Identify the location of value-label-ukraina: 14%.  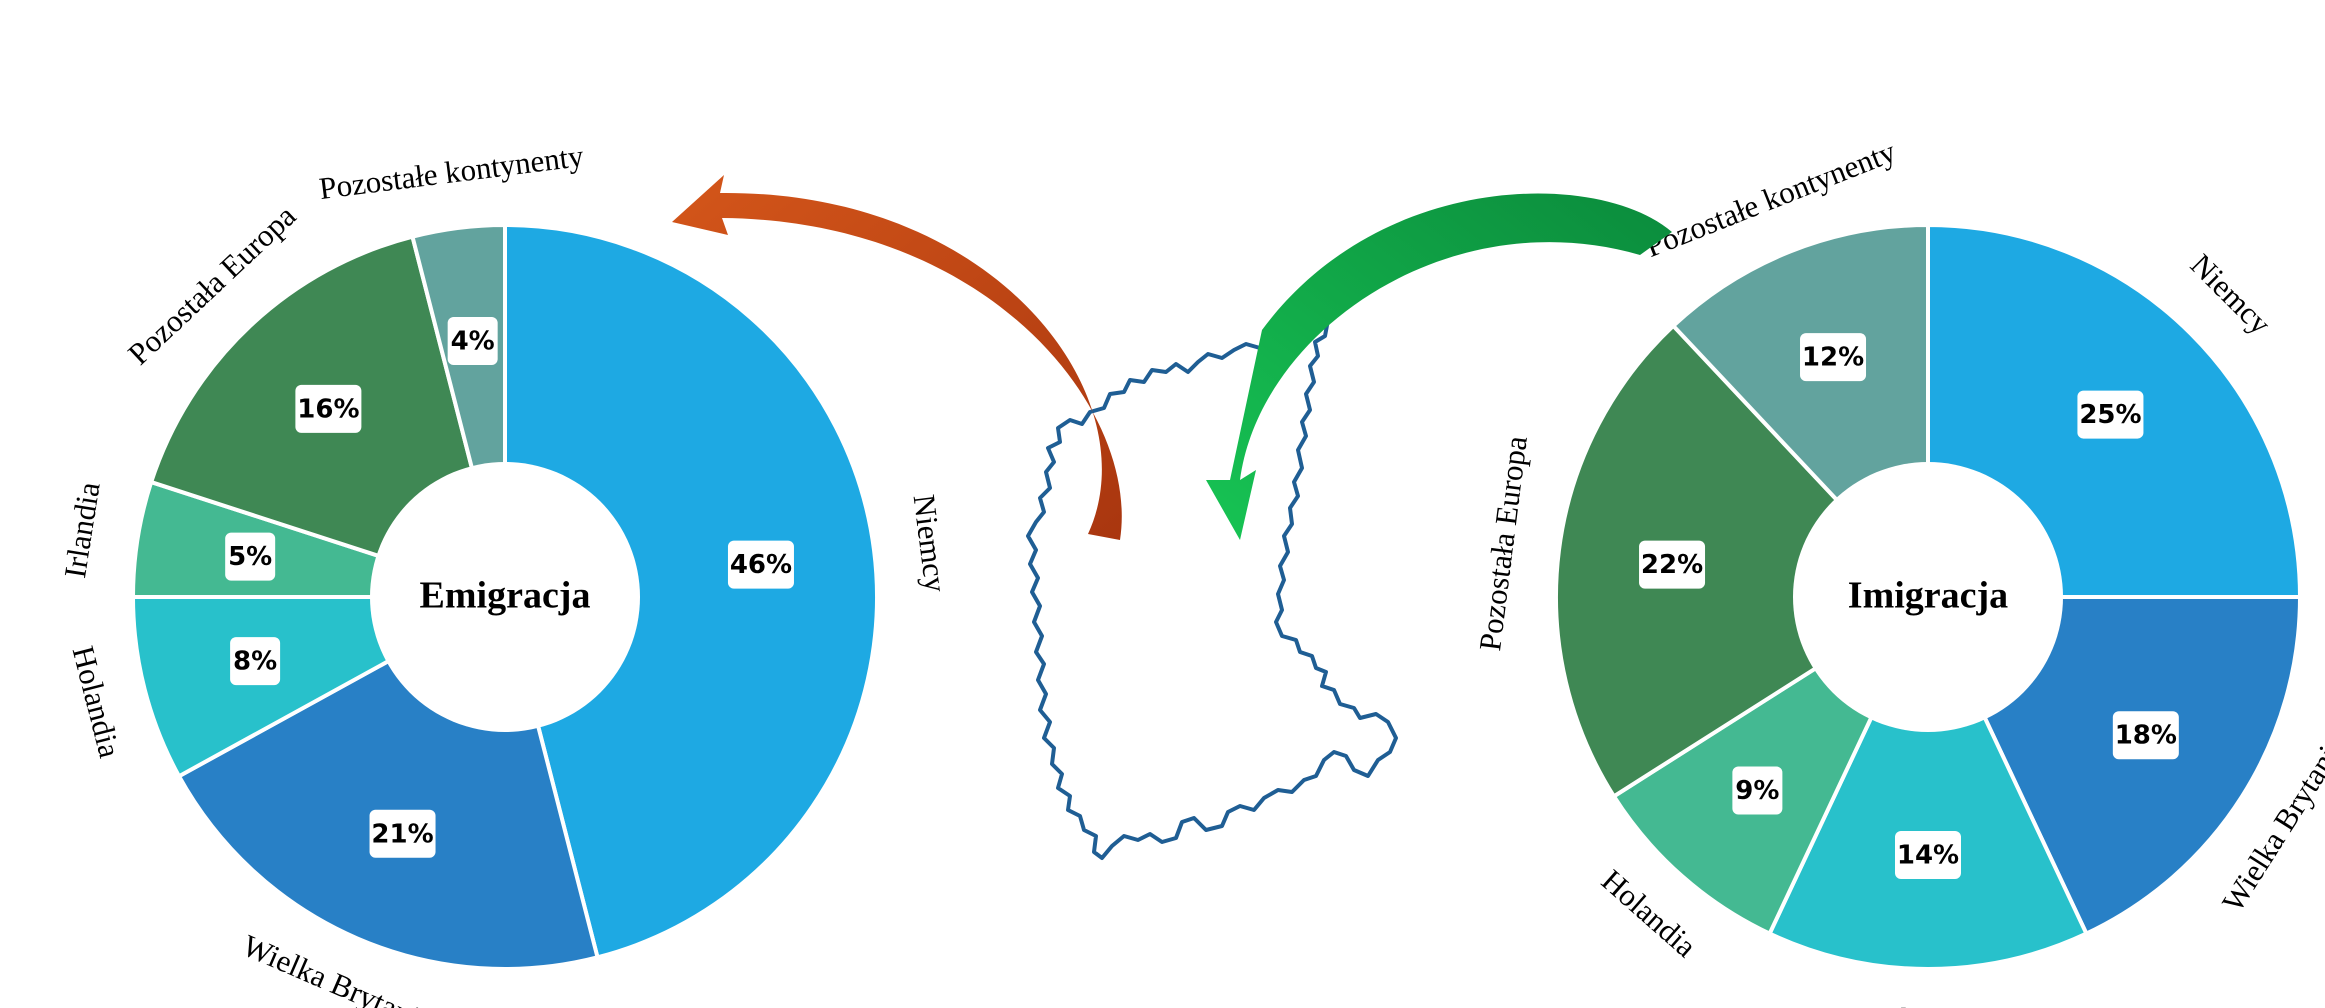
(1928, 855).